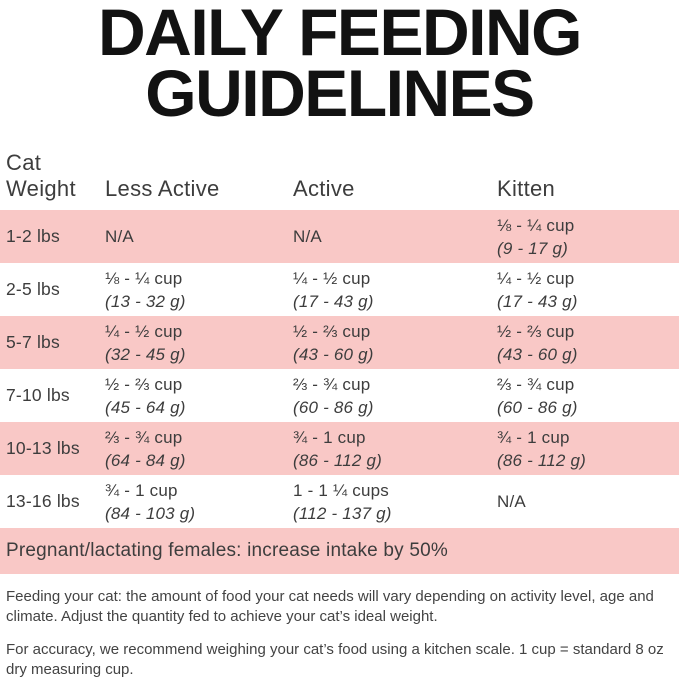  What do you see at coordinates (33, 236) in the screenshot?
I see `weight-cell: 1-2 lbs` at bounding box center [33, 236].